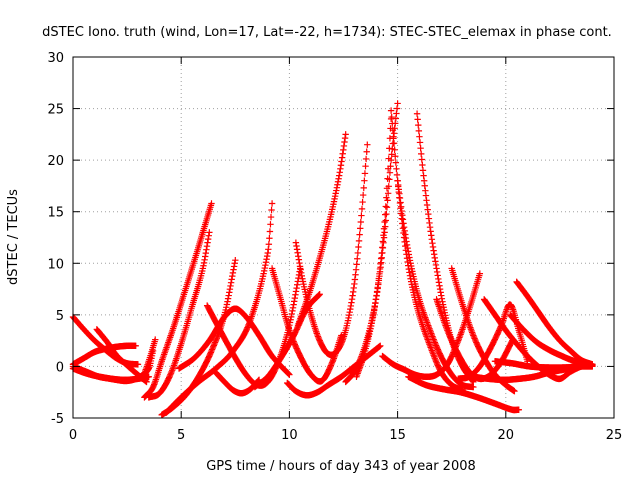 This screenshot has height=480, width=640. Describe the element at coordinates (55, 58) in the screenshot. I see `y-tick-label: 30` at that location.